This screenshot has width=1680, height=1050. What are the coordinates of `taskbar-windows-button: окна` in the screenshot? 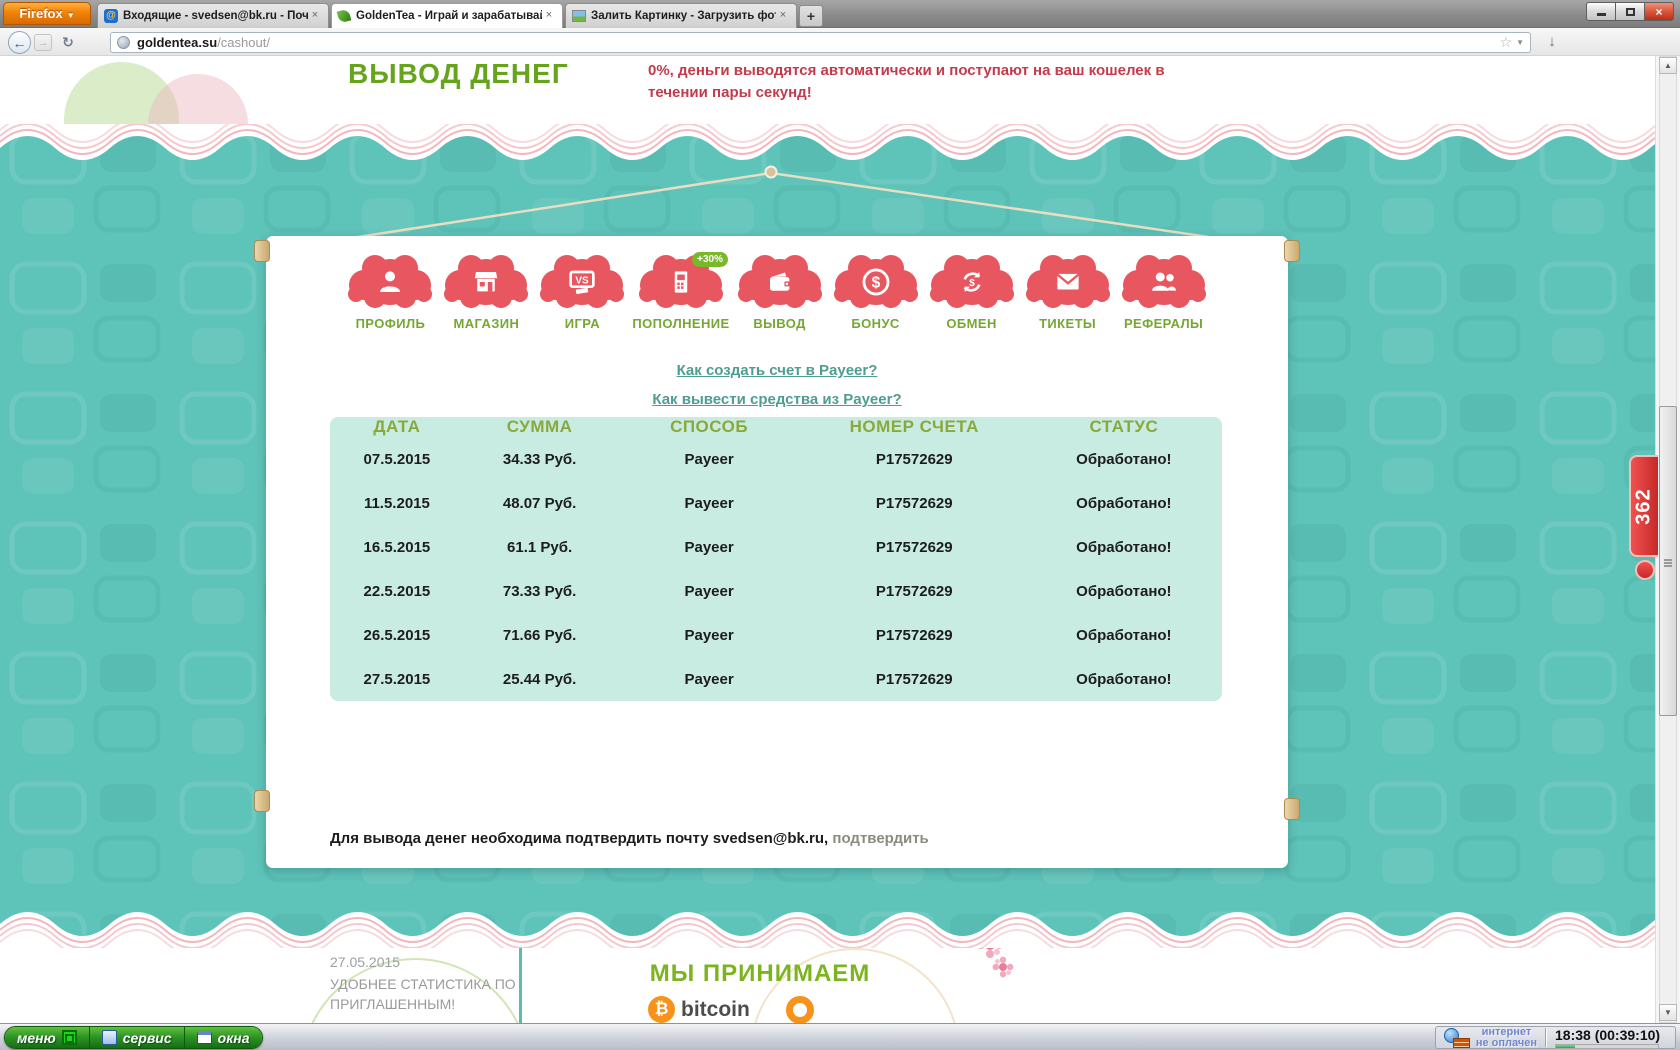 It's located at (223, 1037).